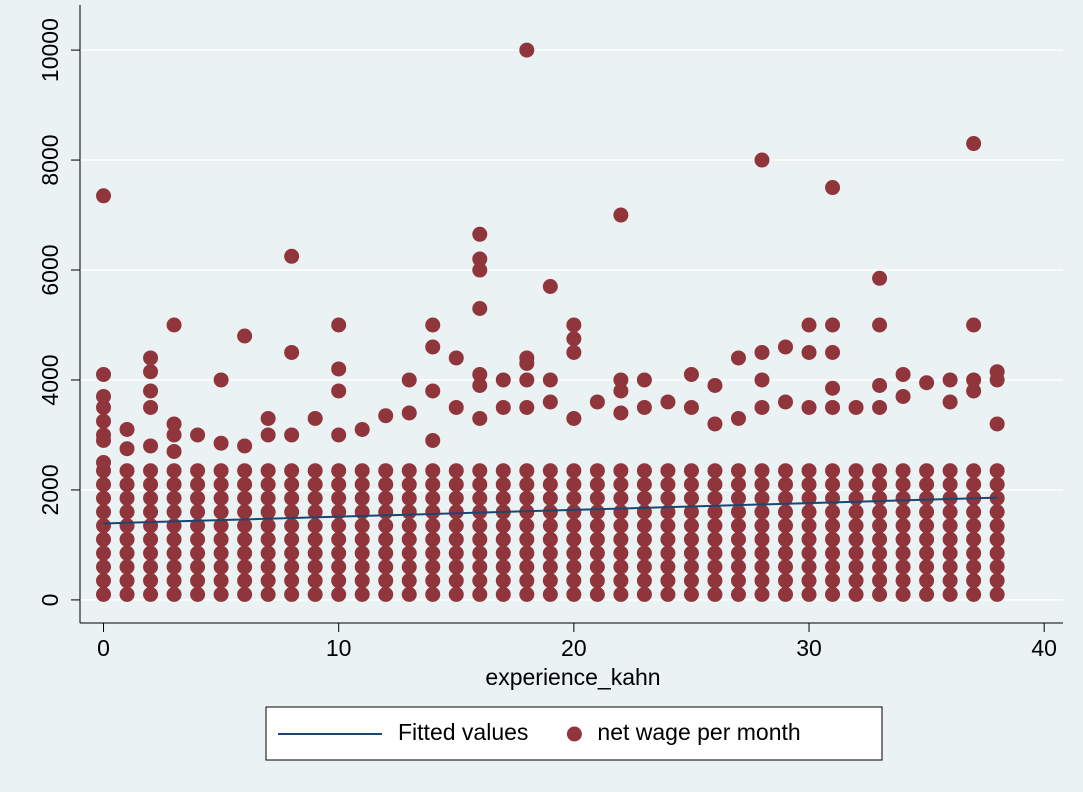 The width and height of the screenshot is (1083, 792). Describe the element at coordinates (50, 489) in the screenshot. I see `y-tick-label: 2000` at that location.